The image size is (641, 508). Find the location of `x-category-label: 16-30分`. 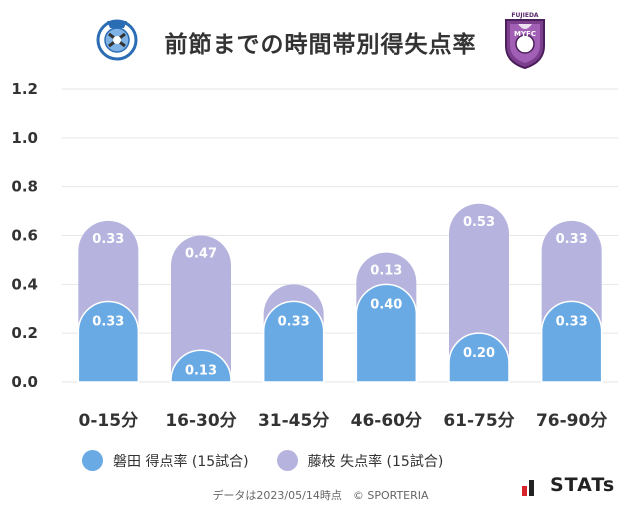

x-category-label: 16-30分 is located at coordinates (200, 421).